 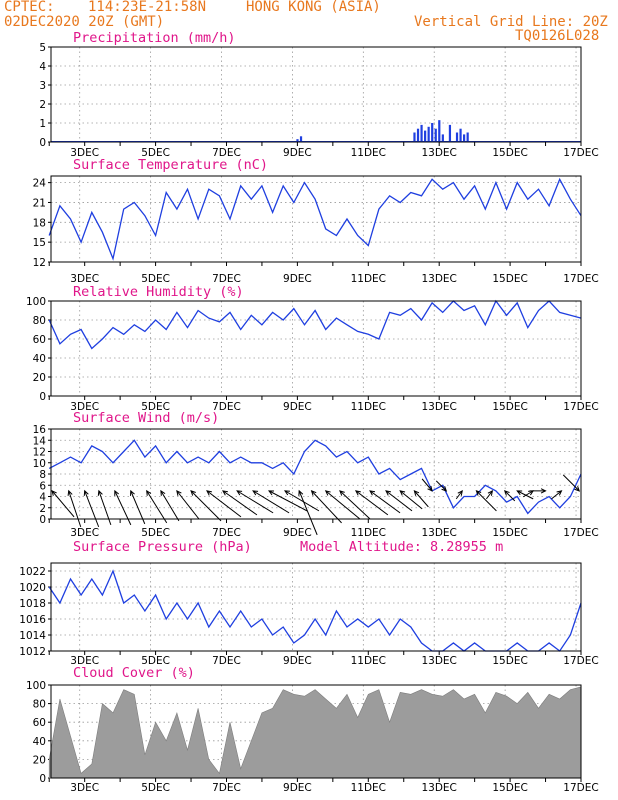 What do you see at coordinates (509, 407) in the screenshot?
I see `x-tick-label: 15DEC` at bounding box center [509, 407].